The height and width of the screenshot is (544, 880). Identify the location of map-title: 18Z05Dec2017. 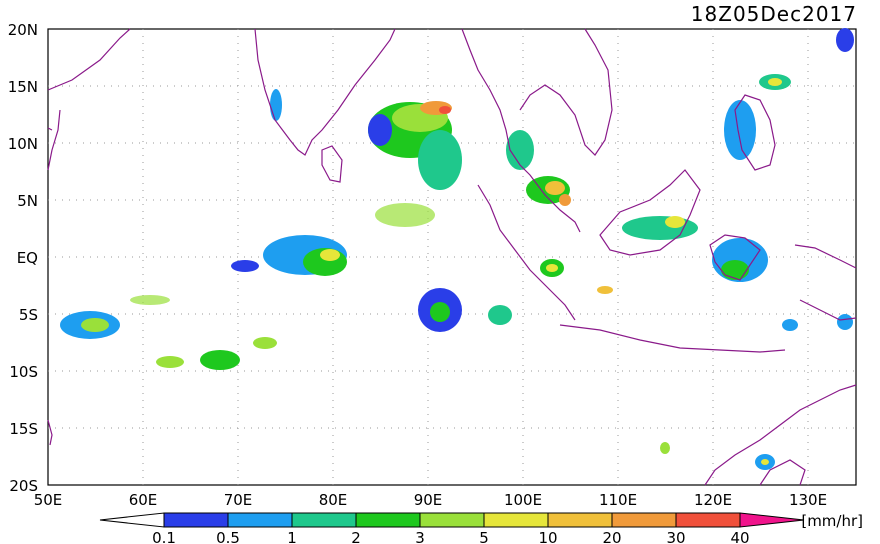
(774, 14).